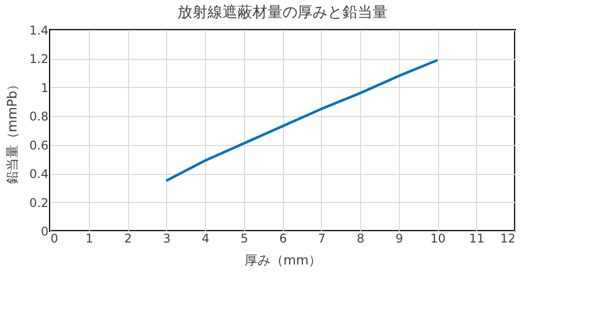 The width and height of the screenshot is (600, 333). What do you see at coordinates (38, 174) in the screenshot?
I see `y-tick-label: 0.4` at bounding box center [38, 174].